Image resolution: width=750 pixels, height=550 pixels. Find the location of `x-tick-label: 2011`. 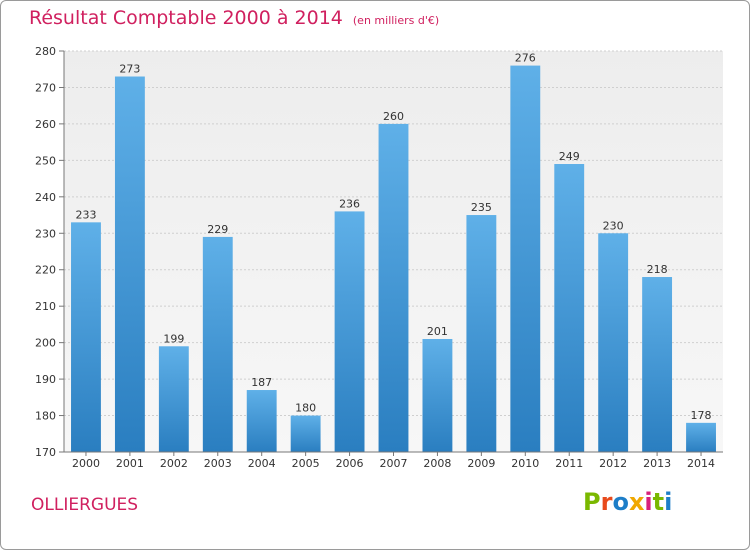

x-tick-label: 2011 is located at coordinates (569, 463).